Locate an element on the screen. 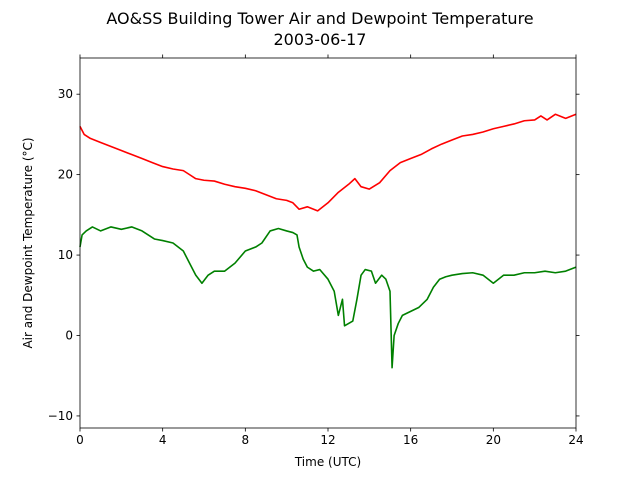 The image size is (640, 480). y-tick-label: 30 is located at coordinates (65, 94).